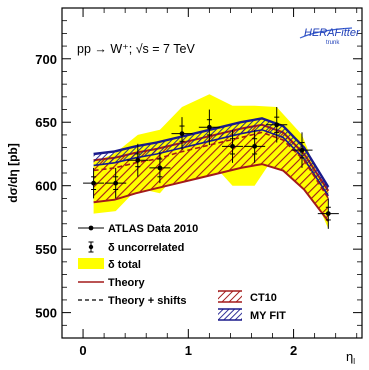  Describe the element at coordinates (91, 247) in the screenshot. I see `legend-uncorr-marker` at that location.